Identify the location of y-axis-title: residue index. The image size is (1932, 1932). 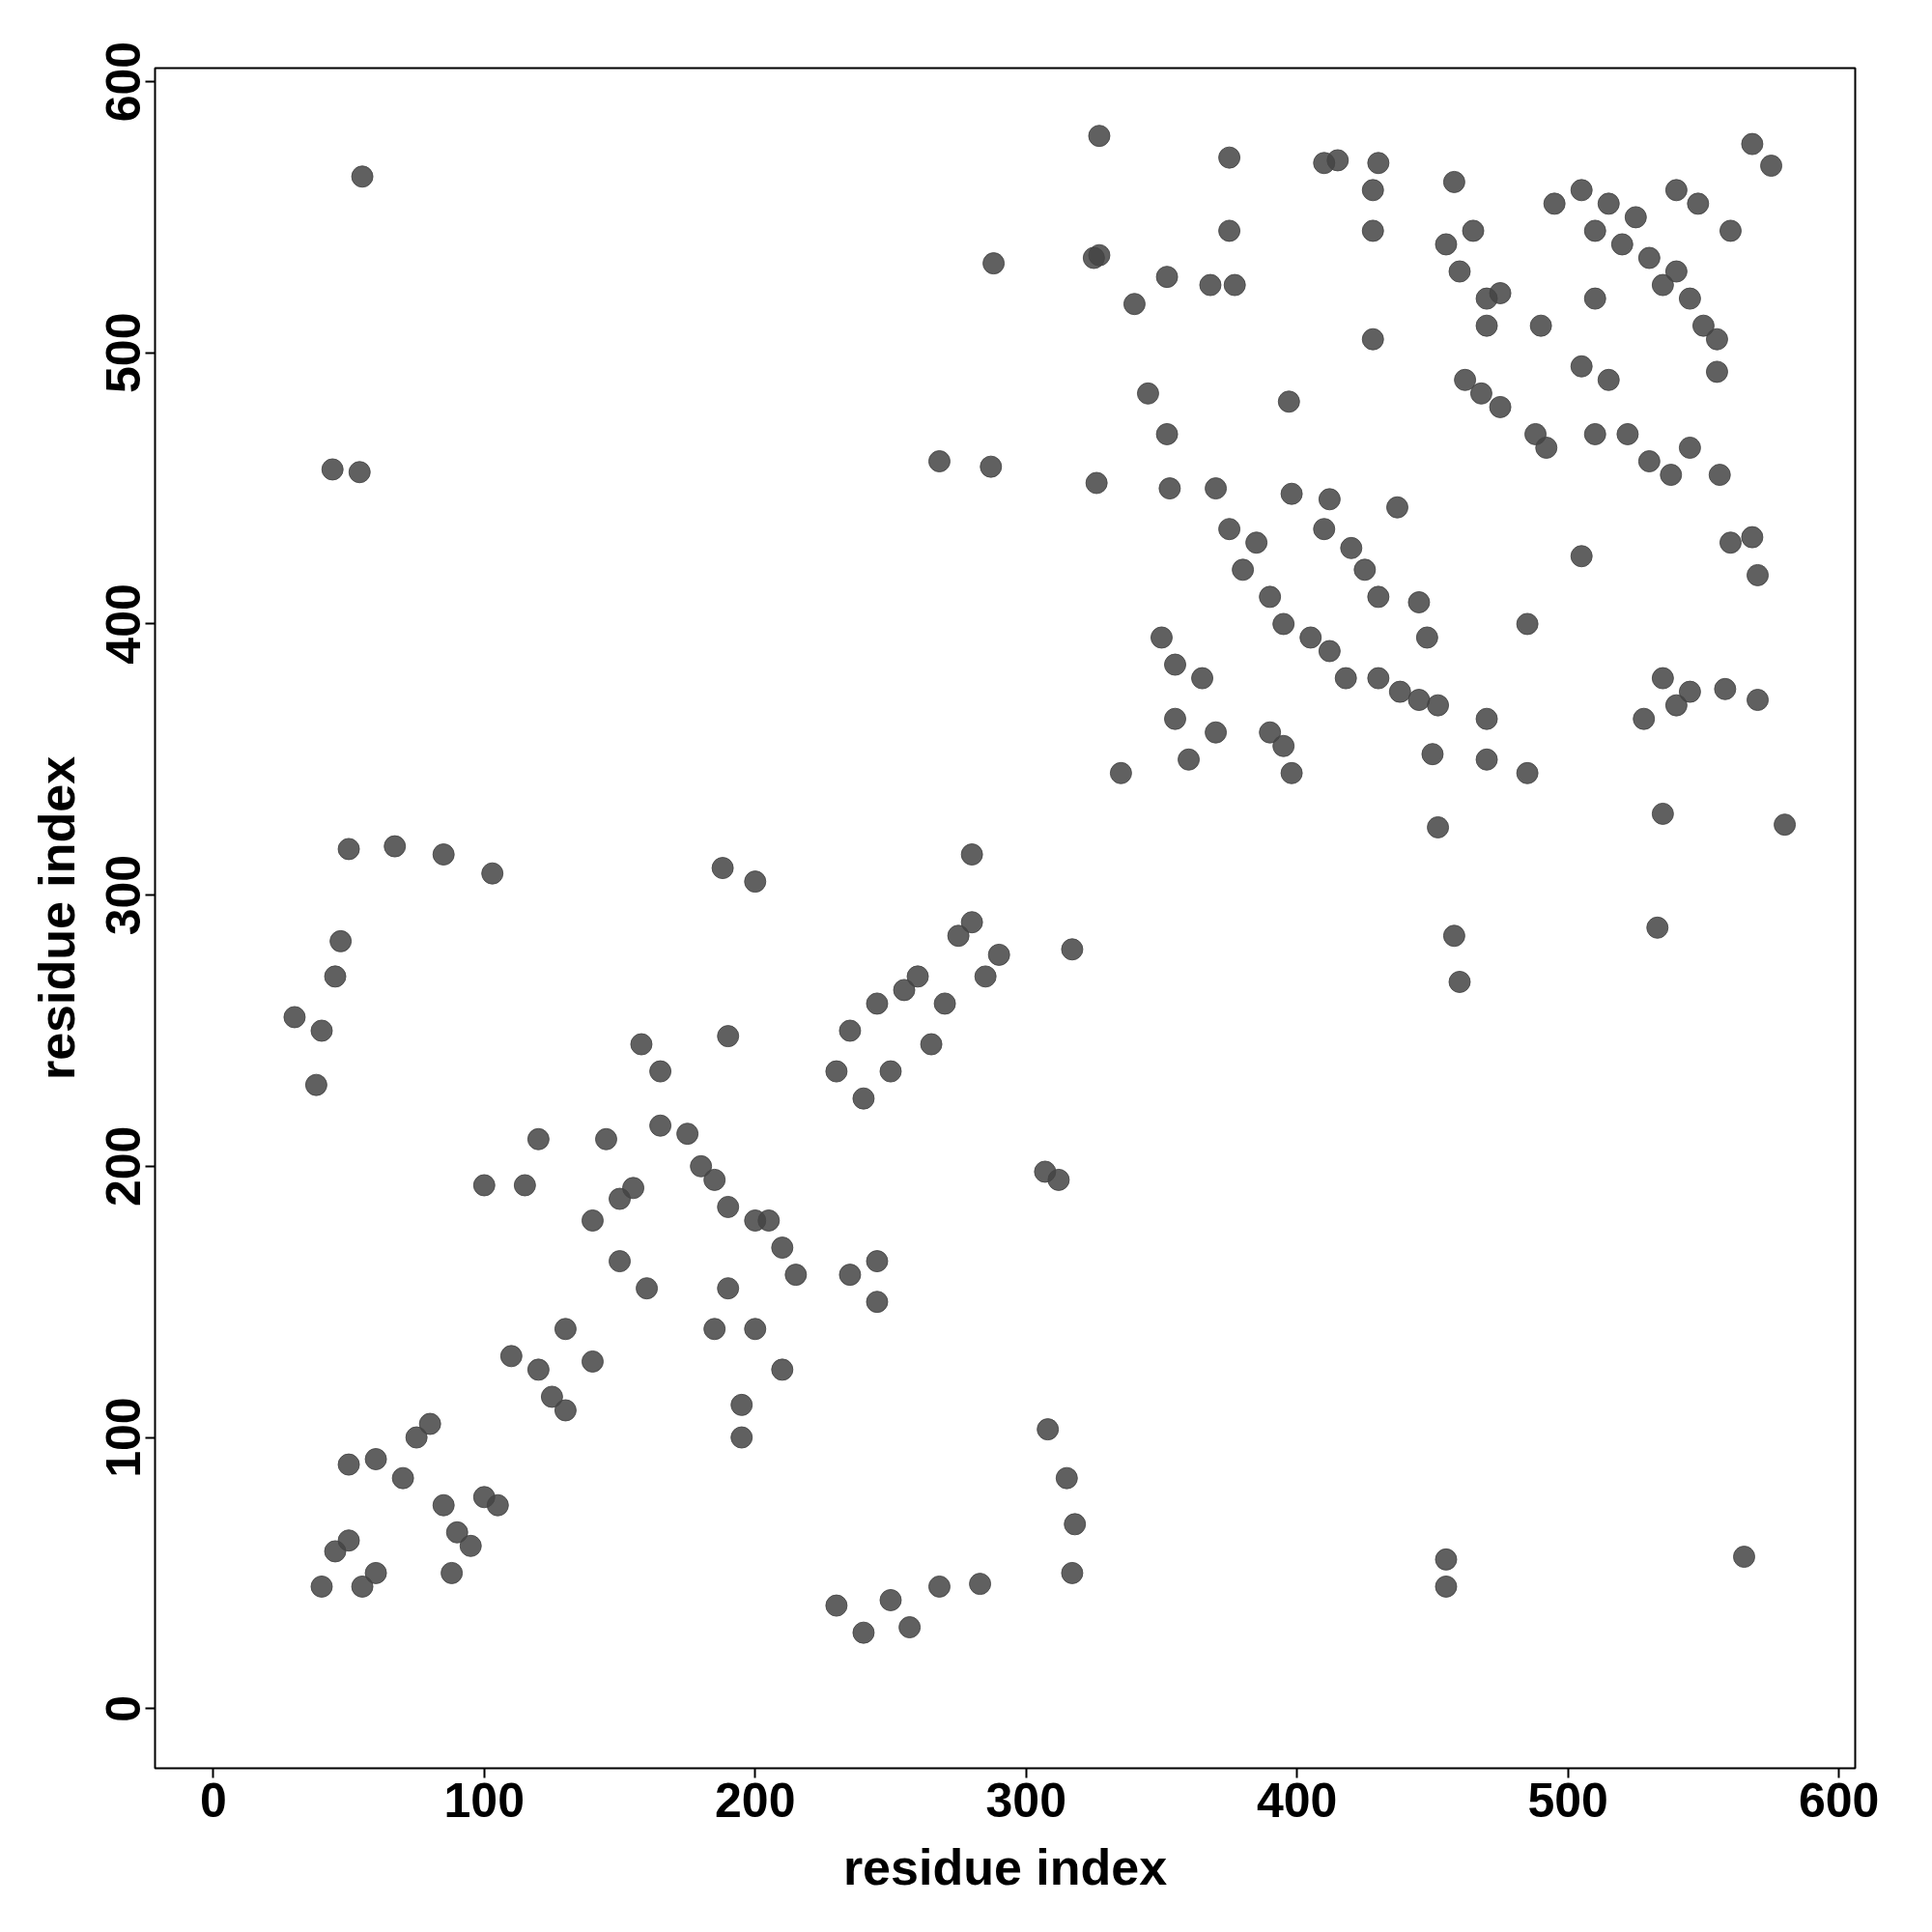
(56, 918).